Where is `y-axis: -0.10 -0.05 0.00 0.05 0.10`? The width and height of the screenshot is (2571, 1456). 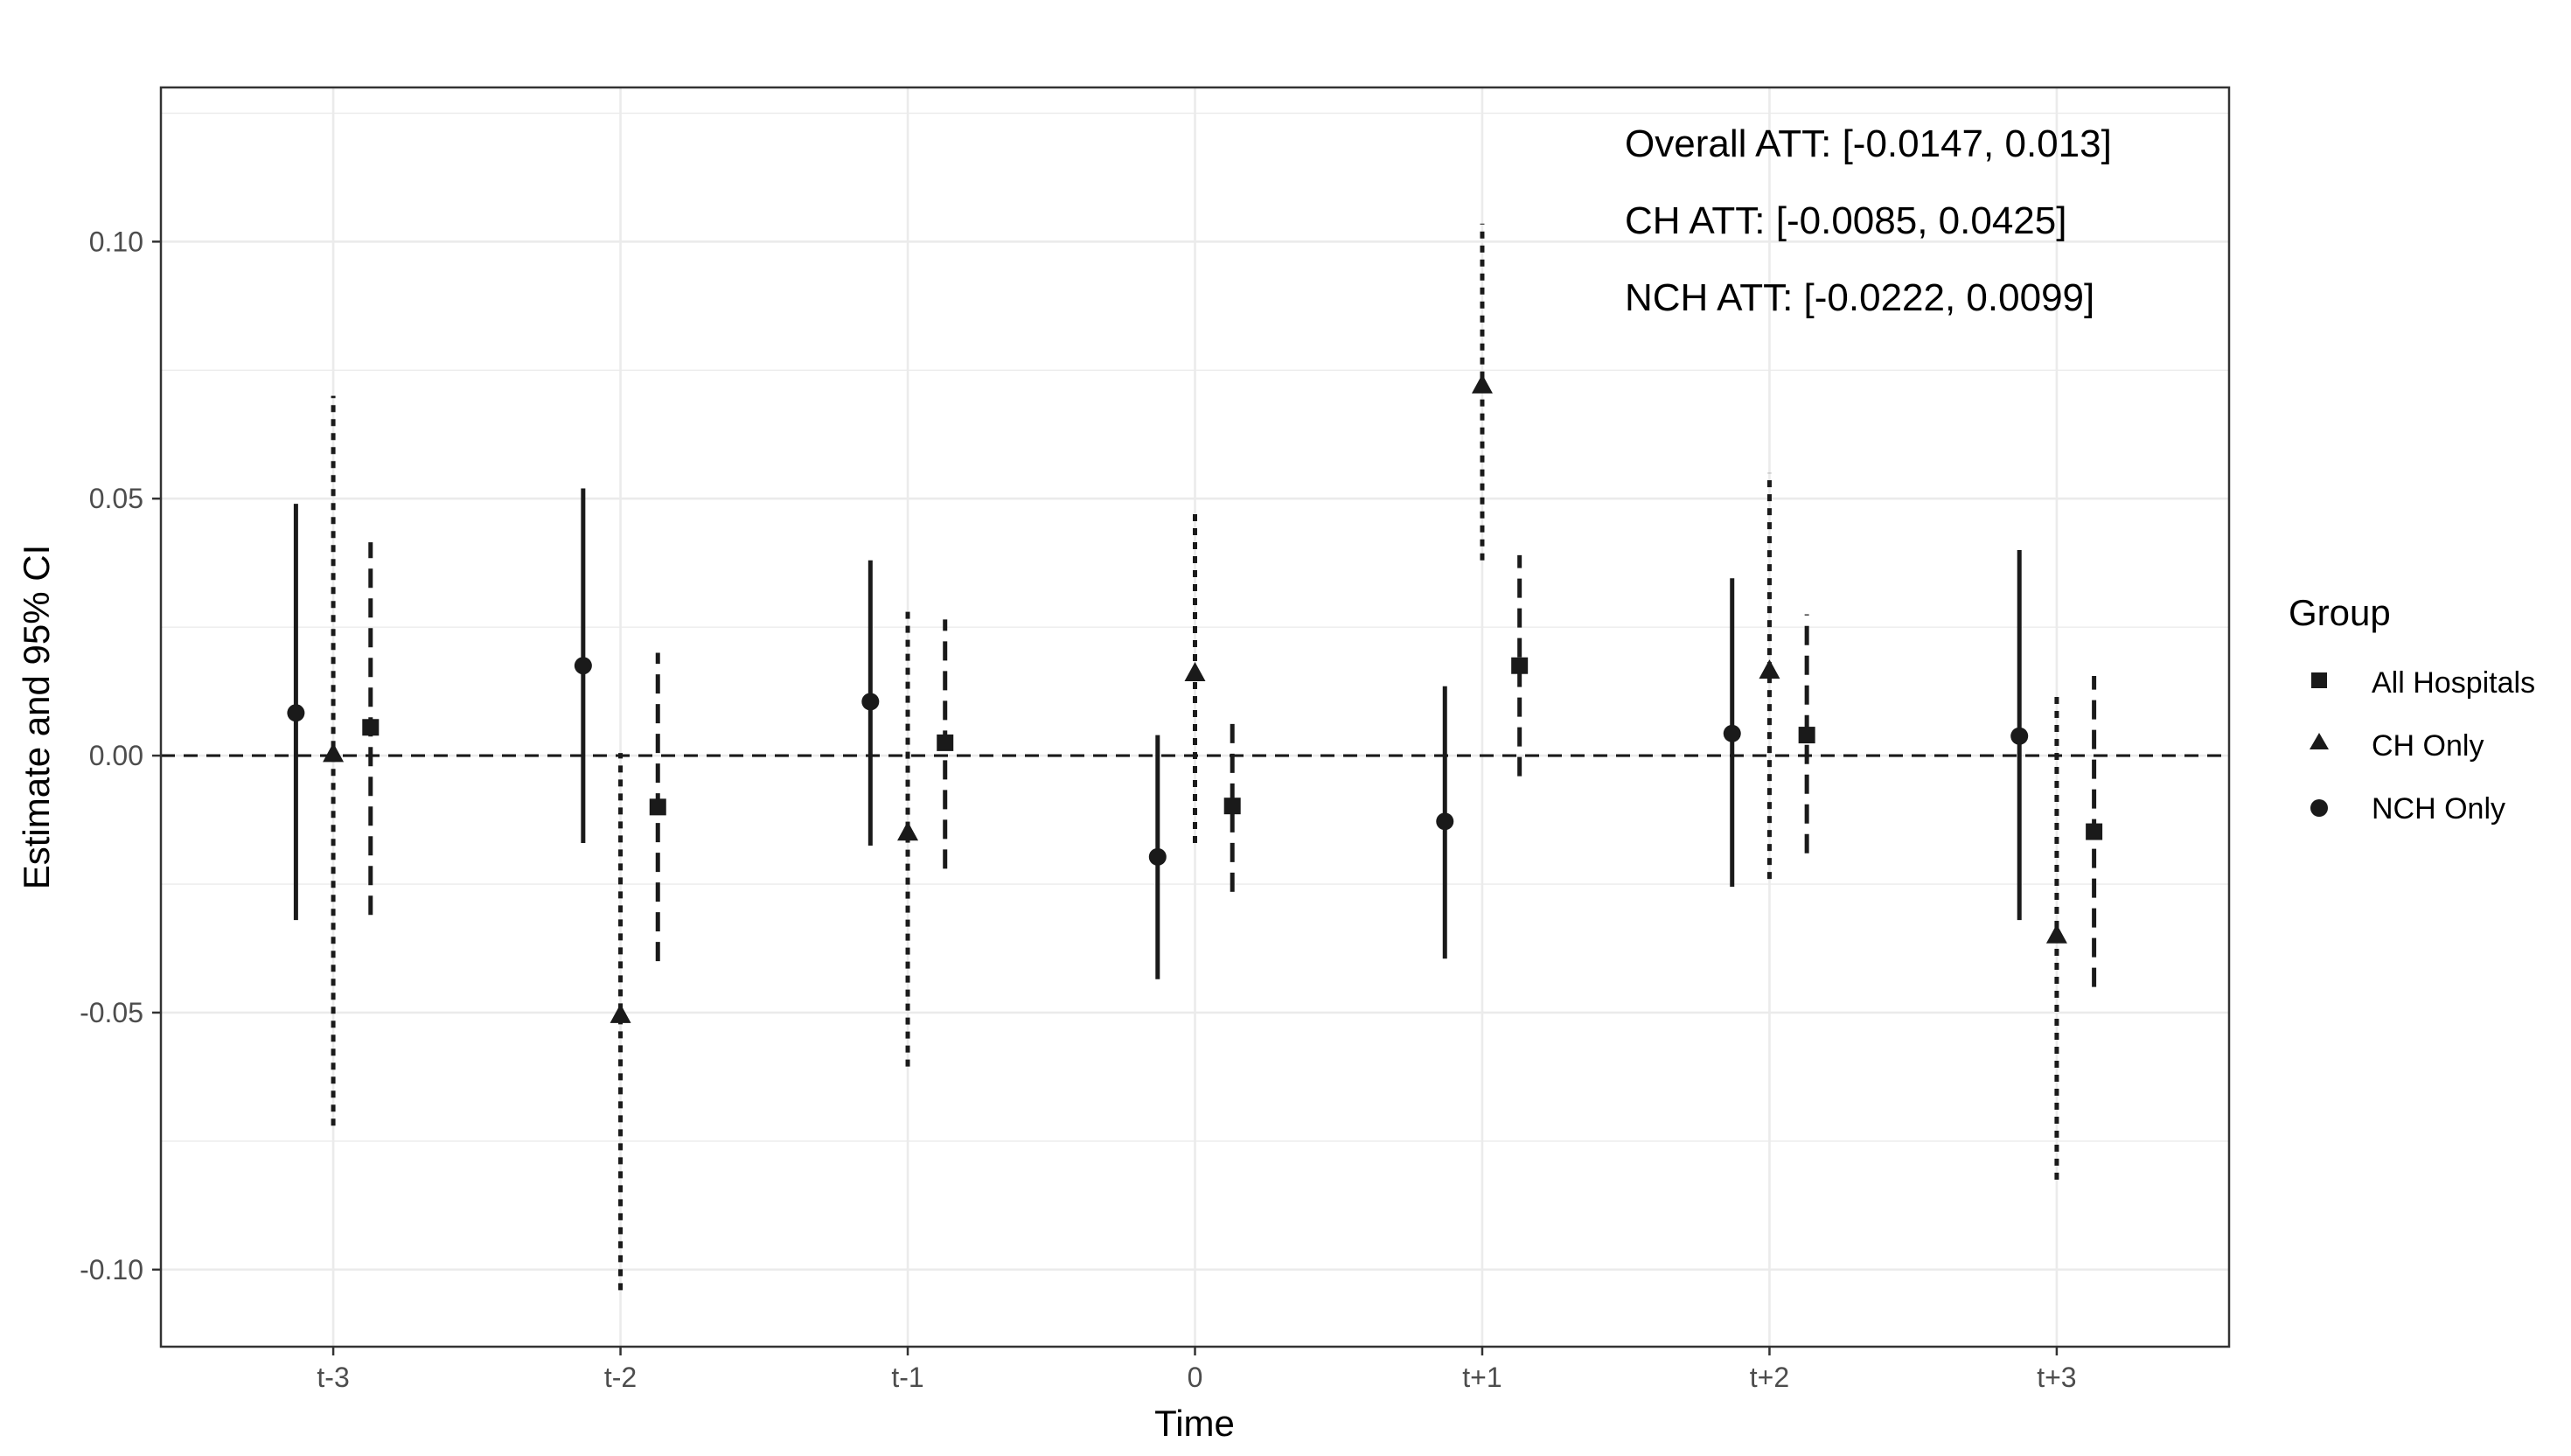
y-axis: -0.10 -0.05 0.00 0.05 0.10 is located at coordinates (121, 755).